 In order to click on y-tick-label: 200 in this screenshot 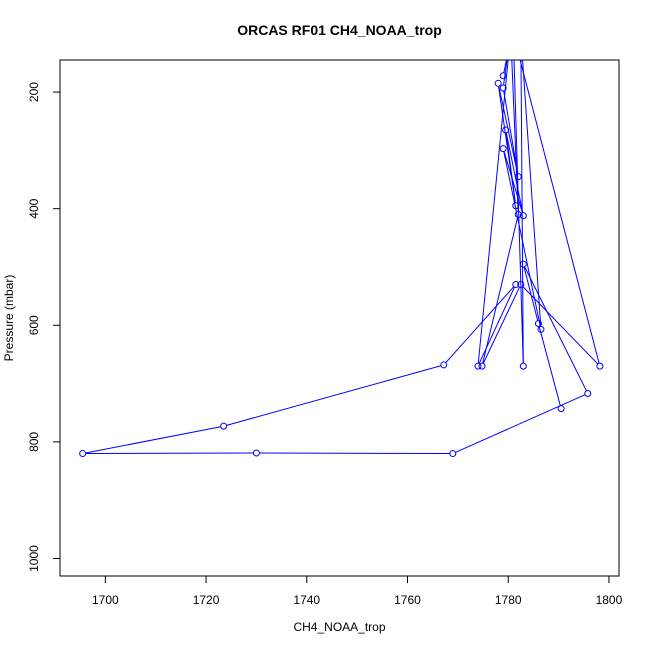, I will do `click(34, 92)`.